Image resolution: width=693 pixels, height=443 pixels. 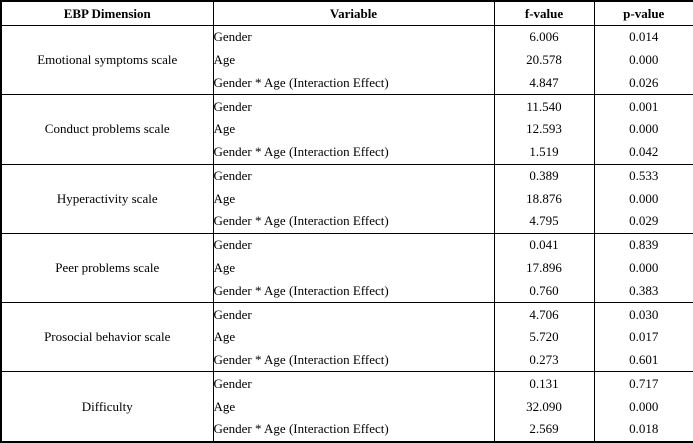 What do you see at coordinates (643, 337) in the screenshot?
I see `p-value-cell: 0.017` at bounding box center [643, 337].